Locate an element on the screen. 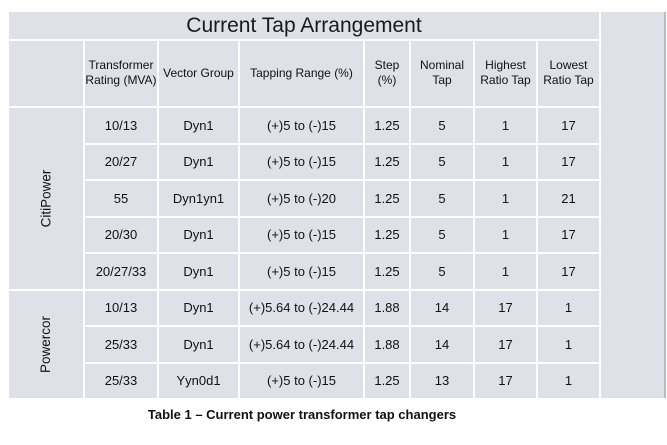 Image resolution: width=667 pixels, height=445 pixels. column-header: Tapping Range (%) is located at coordinates (301, 72).